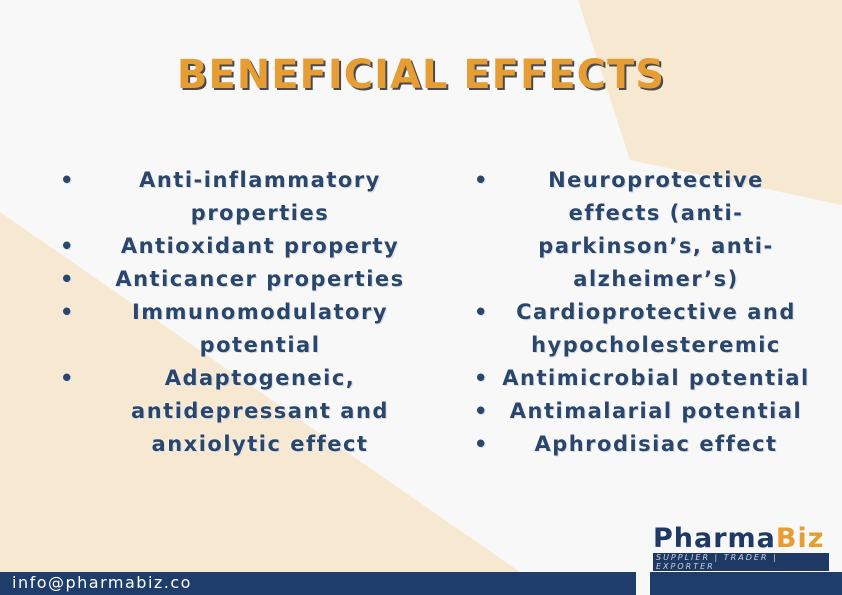 The image size is (842, 595). Describe the element at coordinates (224, 328) in the screenshot. I see `list-item: • Immunomodulatory potential` at that location.